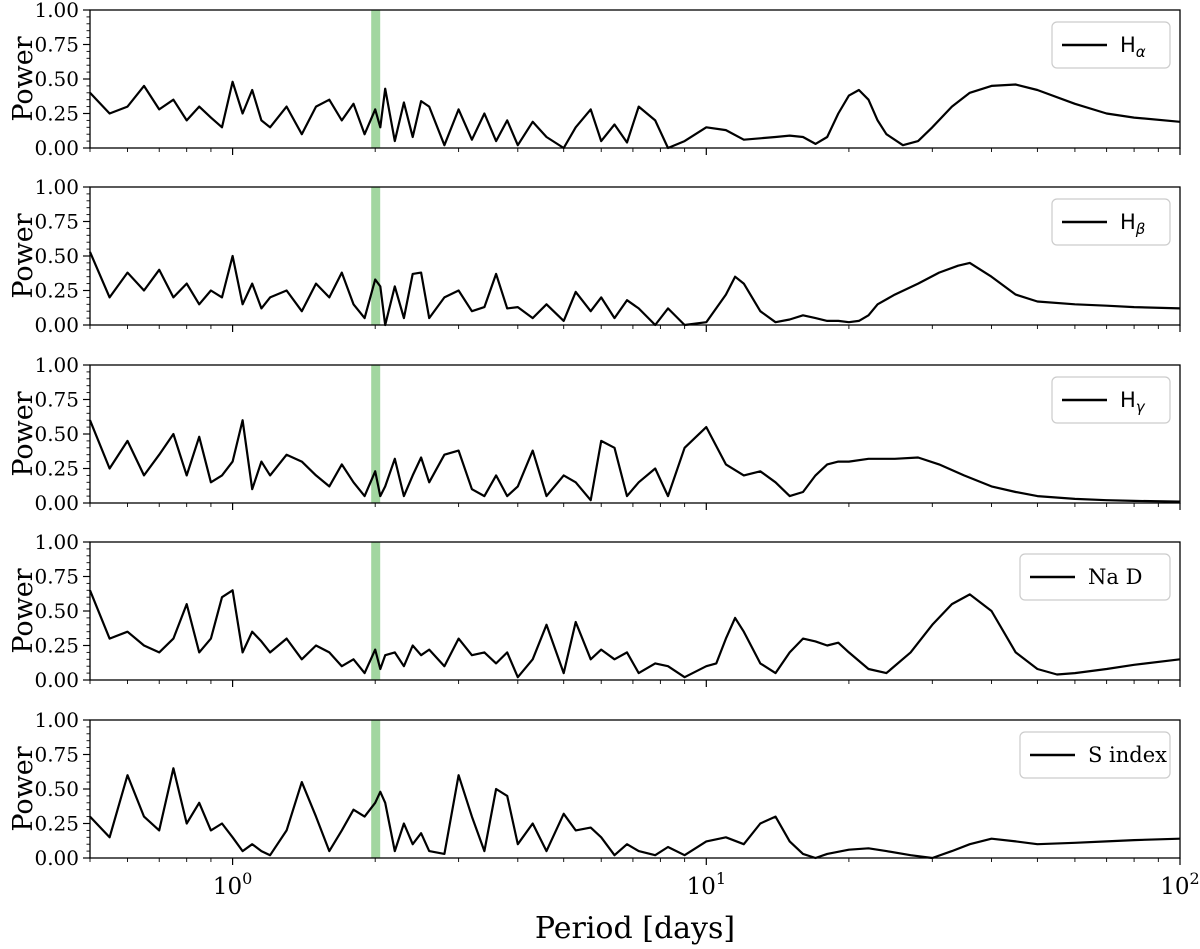 The width and height of the screenshot is (1200, 949). Describe the element at coordinates (247, 878) in the screenshot. I see `x-tick-exponent: 0` at that location.